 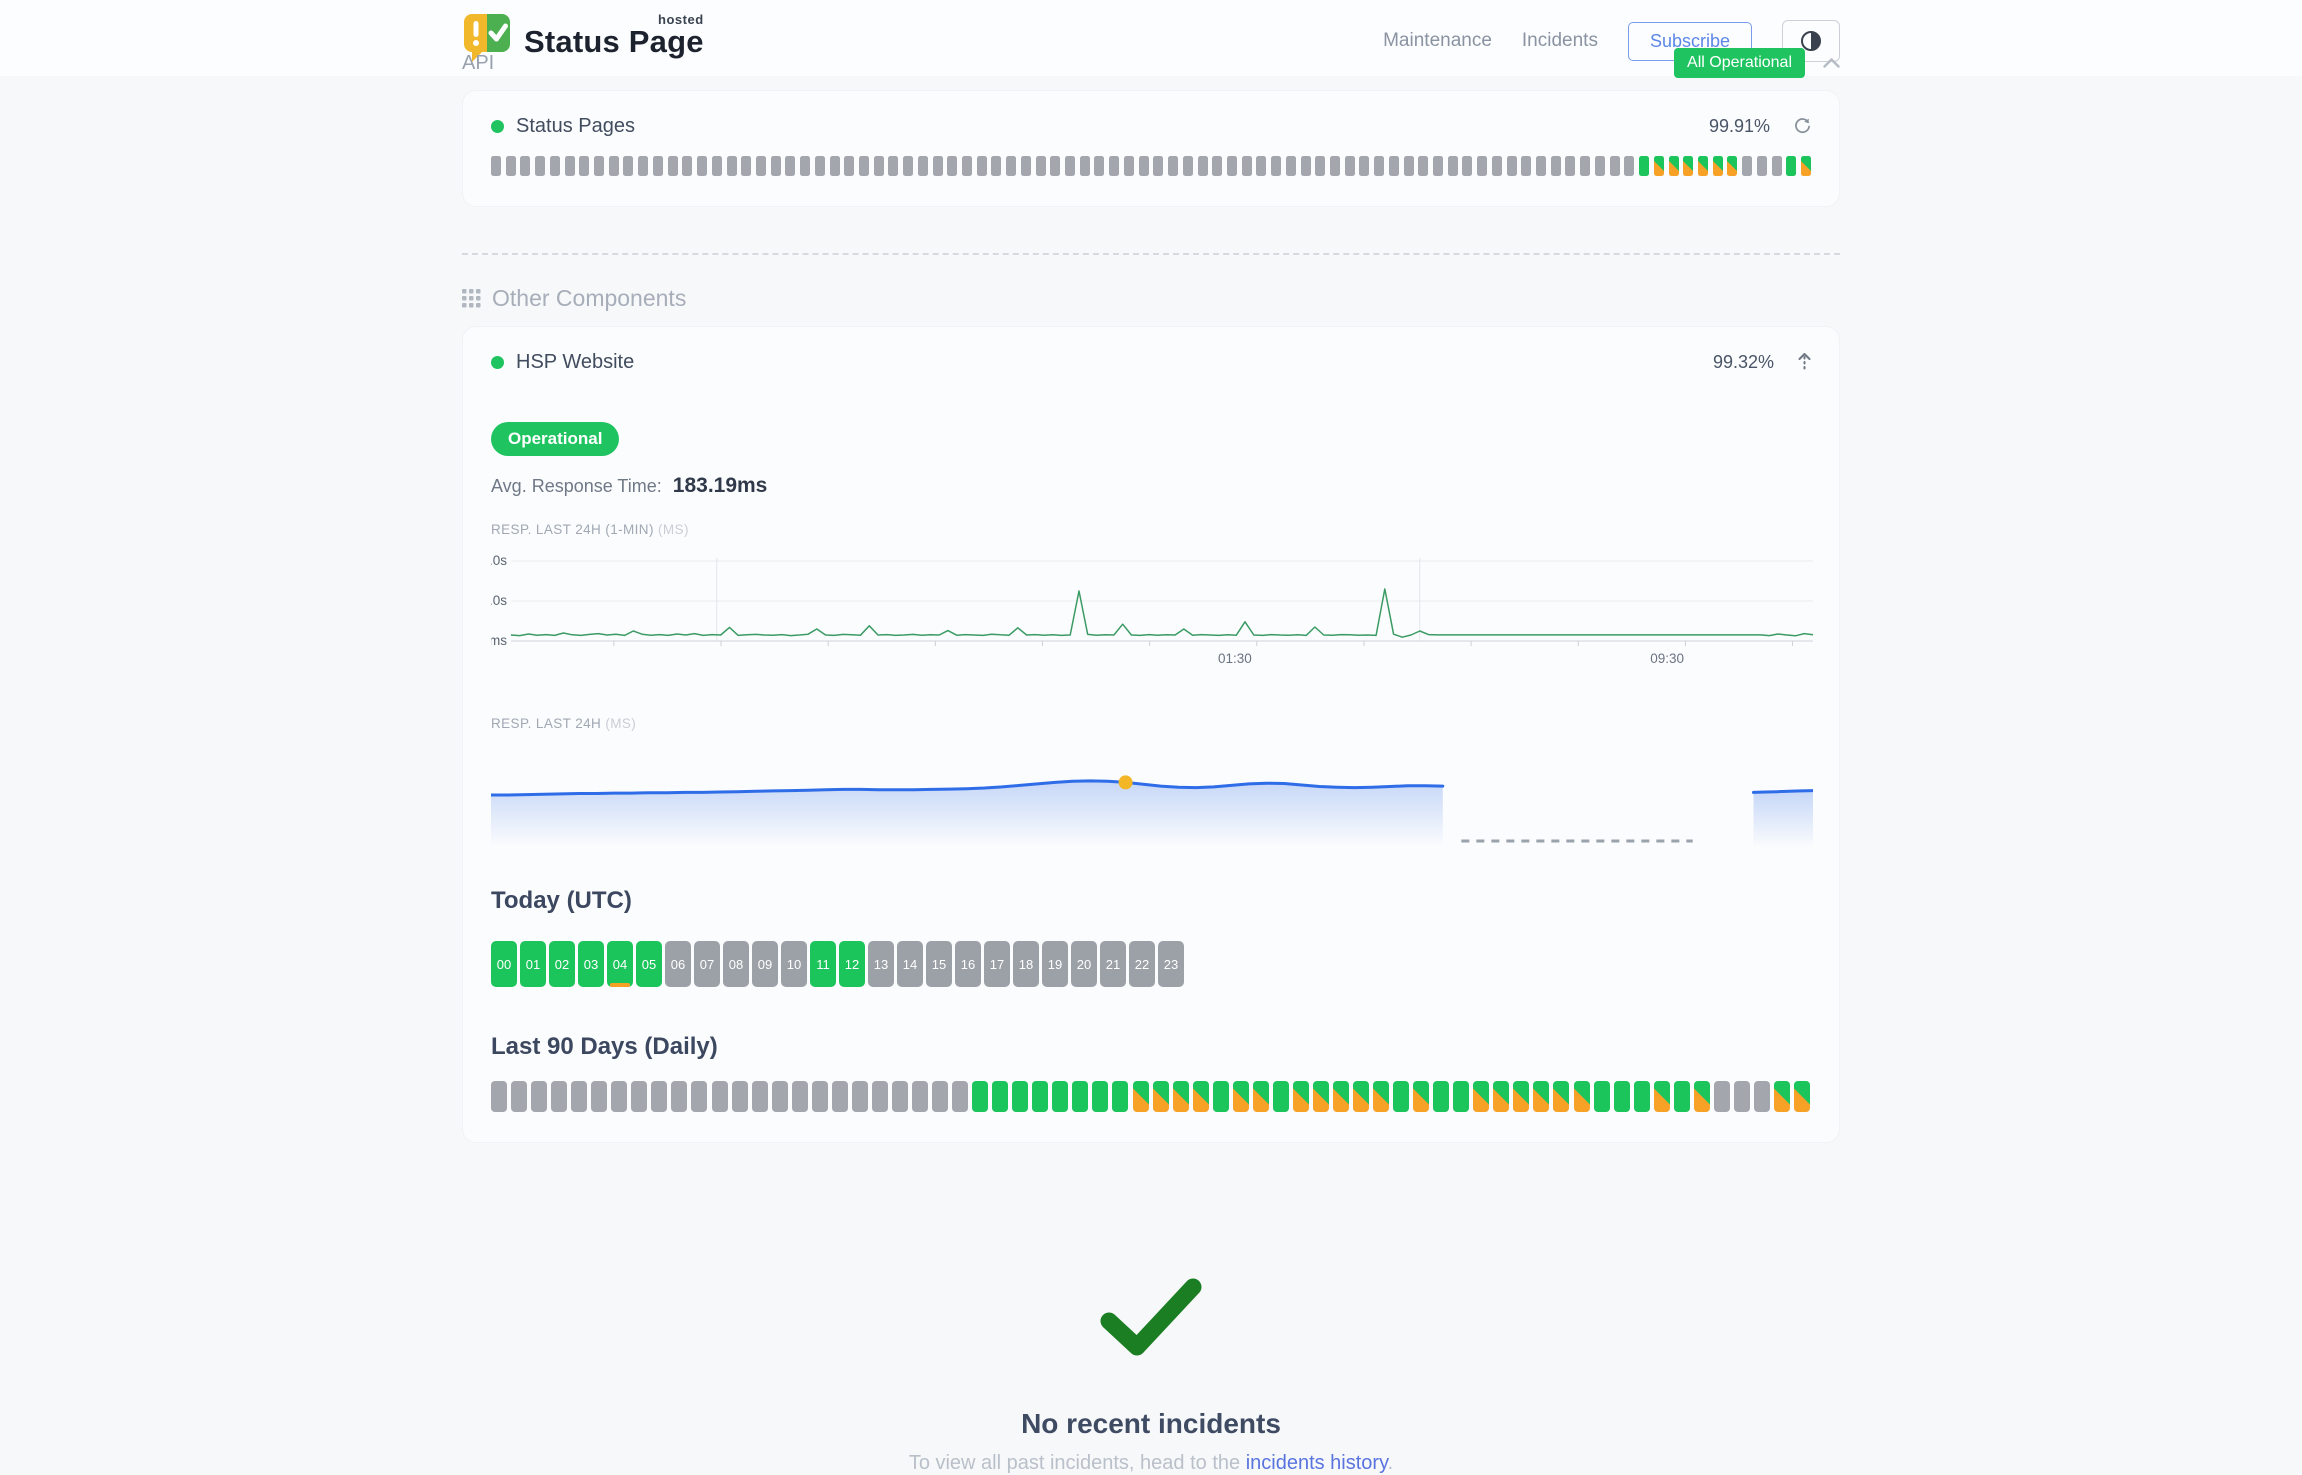 What do you see at coordinates (1811, 41) in the screenshot?
I see `theme-toggle-button` at bounding box center [1811, 41].